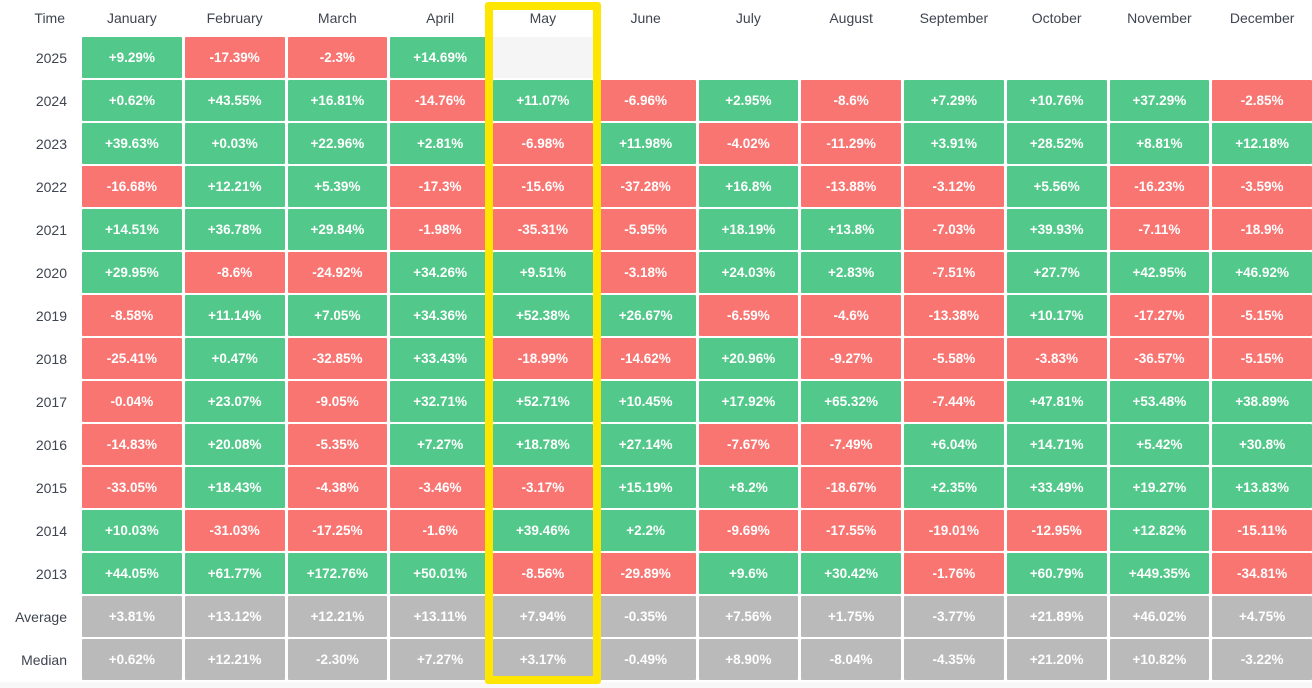 The image size is (1312, 688). Describe the element at coordinates (337, 143) in the screenshot. I see `table-cell: +22.96%` at that location.